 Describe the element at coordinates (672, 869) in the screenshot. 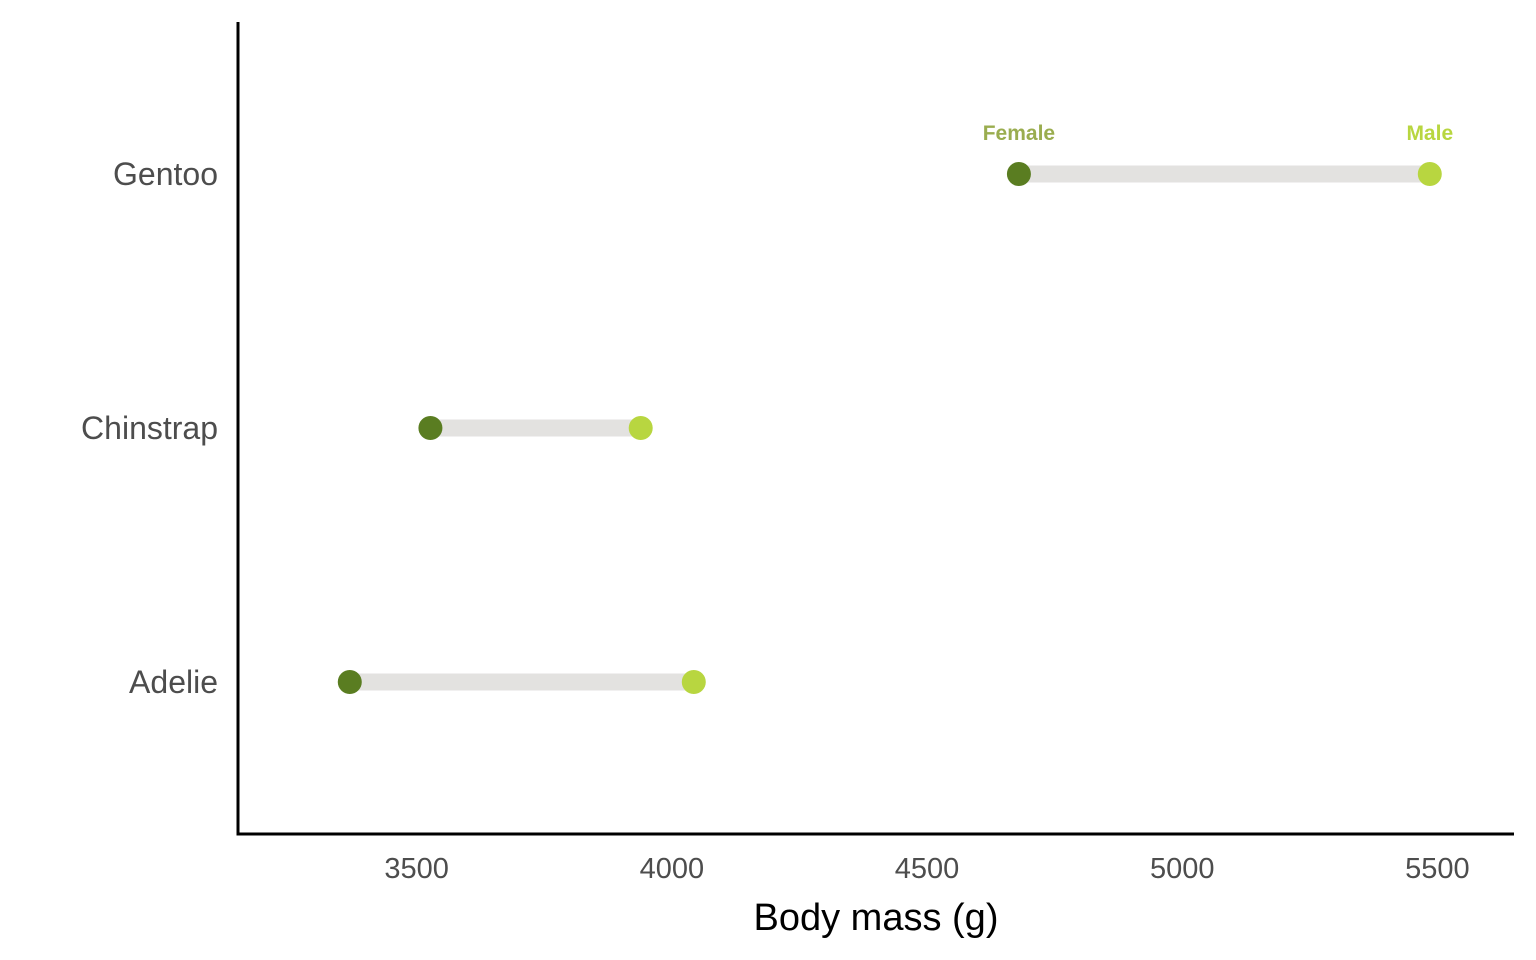

I see `x-tick-label-4000: 4000` at that location.